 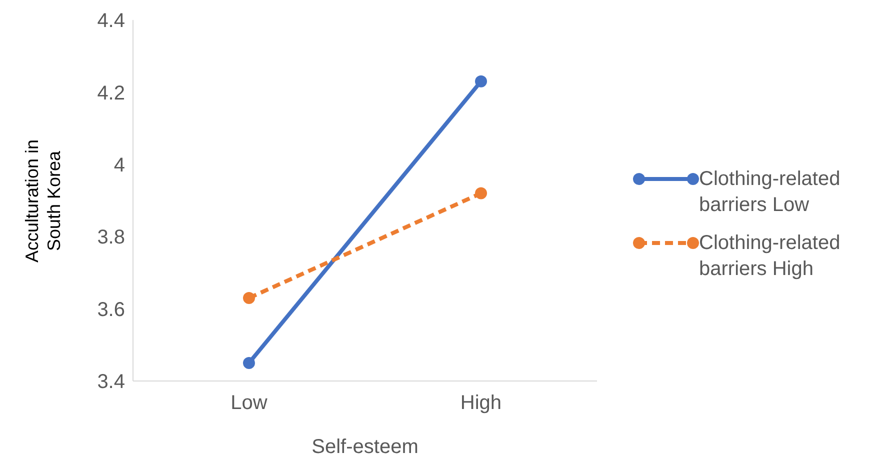 I want to click on y-tick-label: 3.4, so click(x=111, y=382).